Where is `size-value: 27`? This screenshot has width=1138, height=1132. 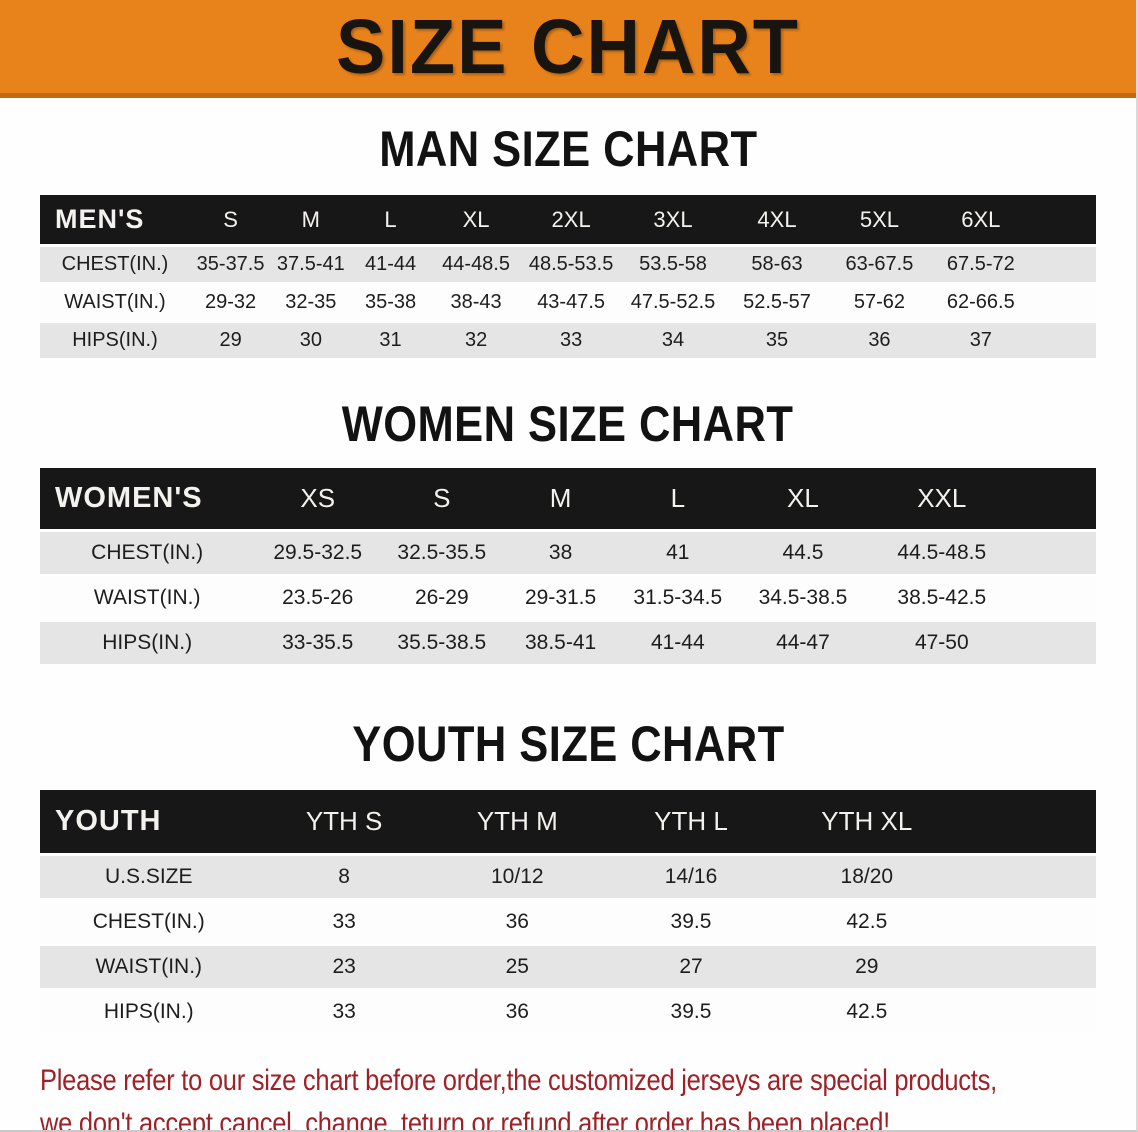 size-value: 27 is located at coordinates (691, 967).